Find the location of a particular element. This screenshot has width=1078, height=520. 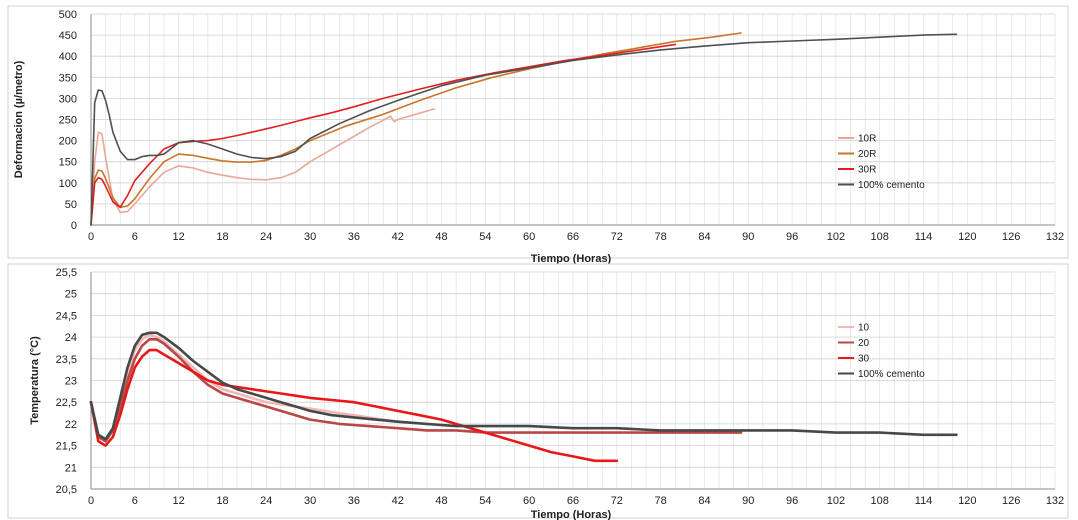

y-tick-label: 24 is located at coordinates (71, 338).